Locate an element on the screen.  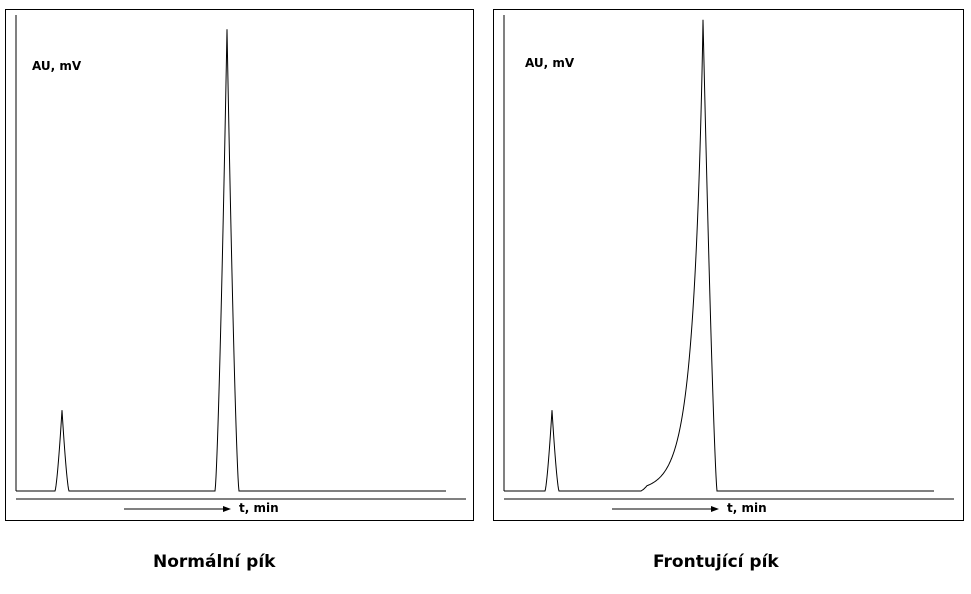
caption-fronting-peak: Frontující pík is located at coordinates (716, 562).